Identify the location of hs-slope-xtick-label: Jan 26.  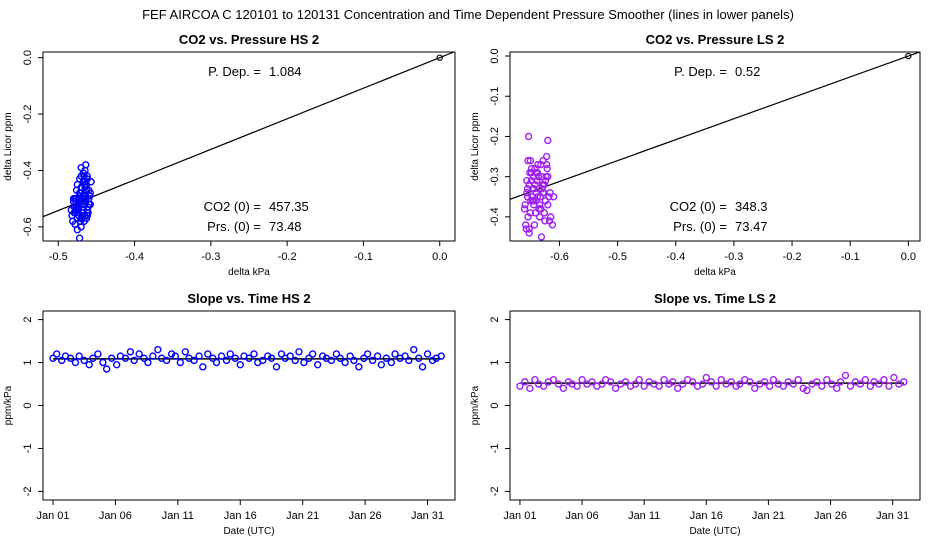
(365, 516).